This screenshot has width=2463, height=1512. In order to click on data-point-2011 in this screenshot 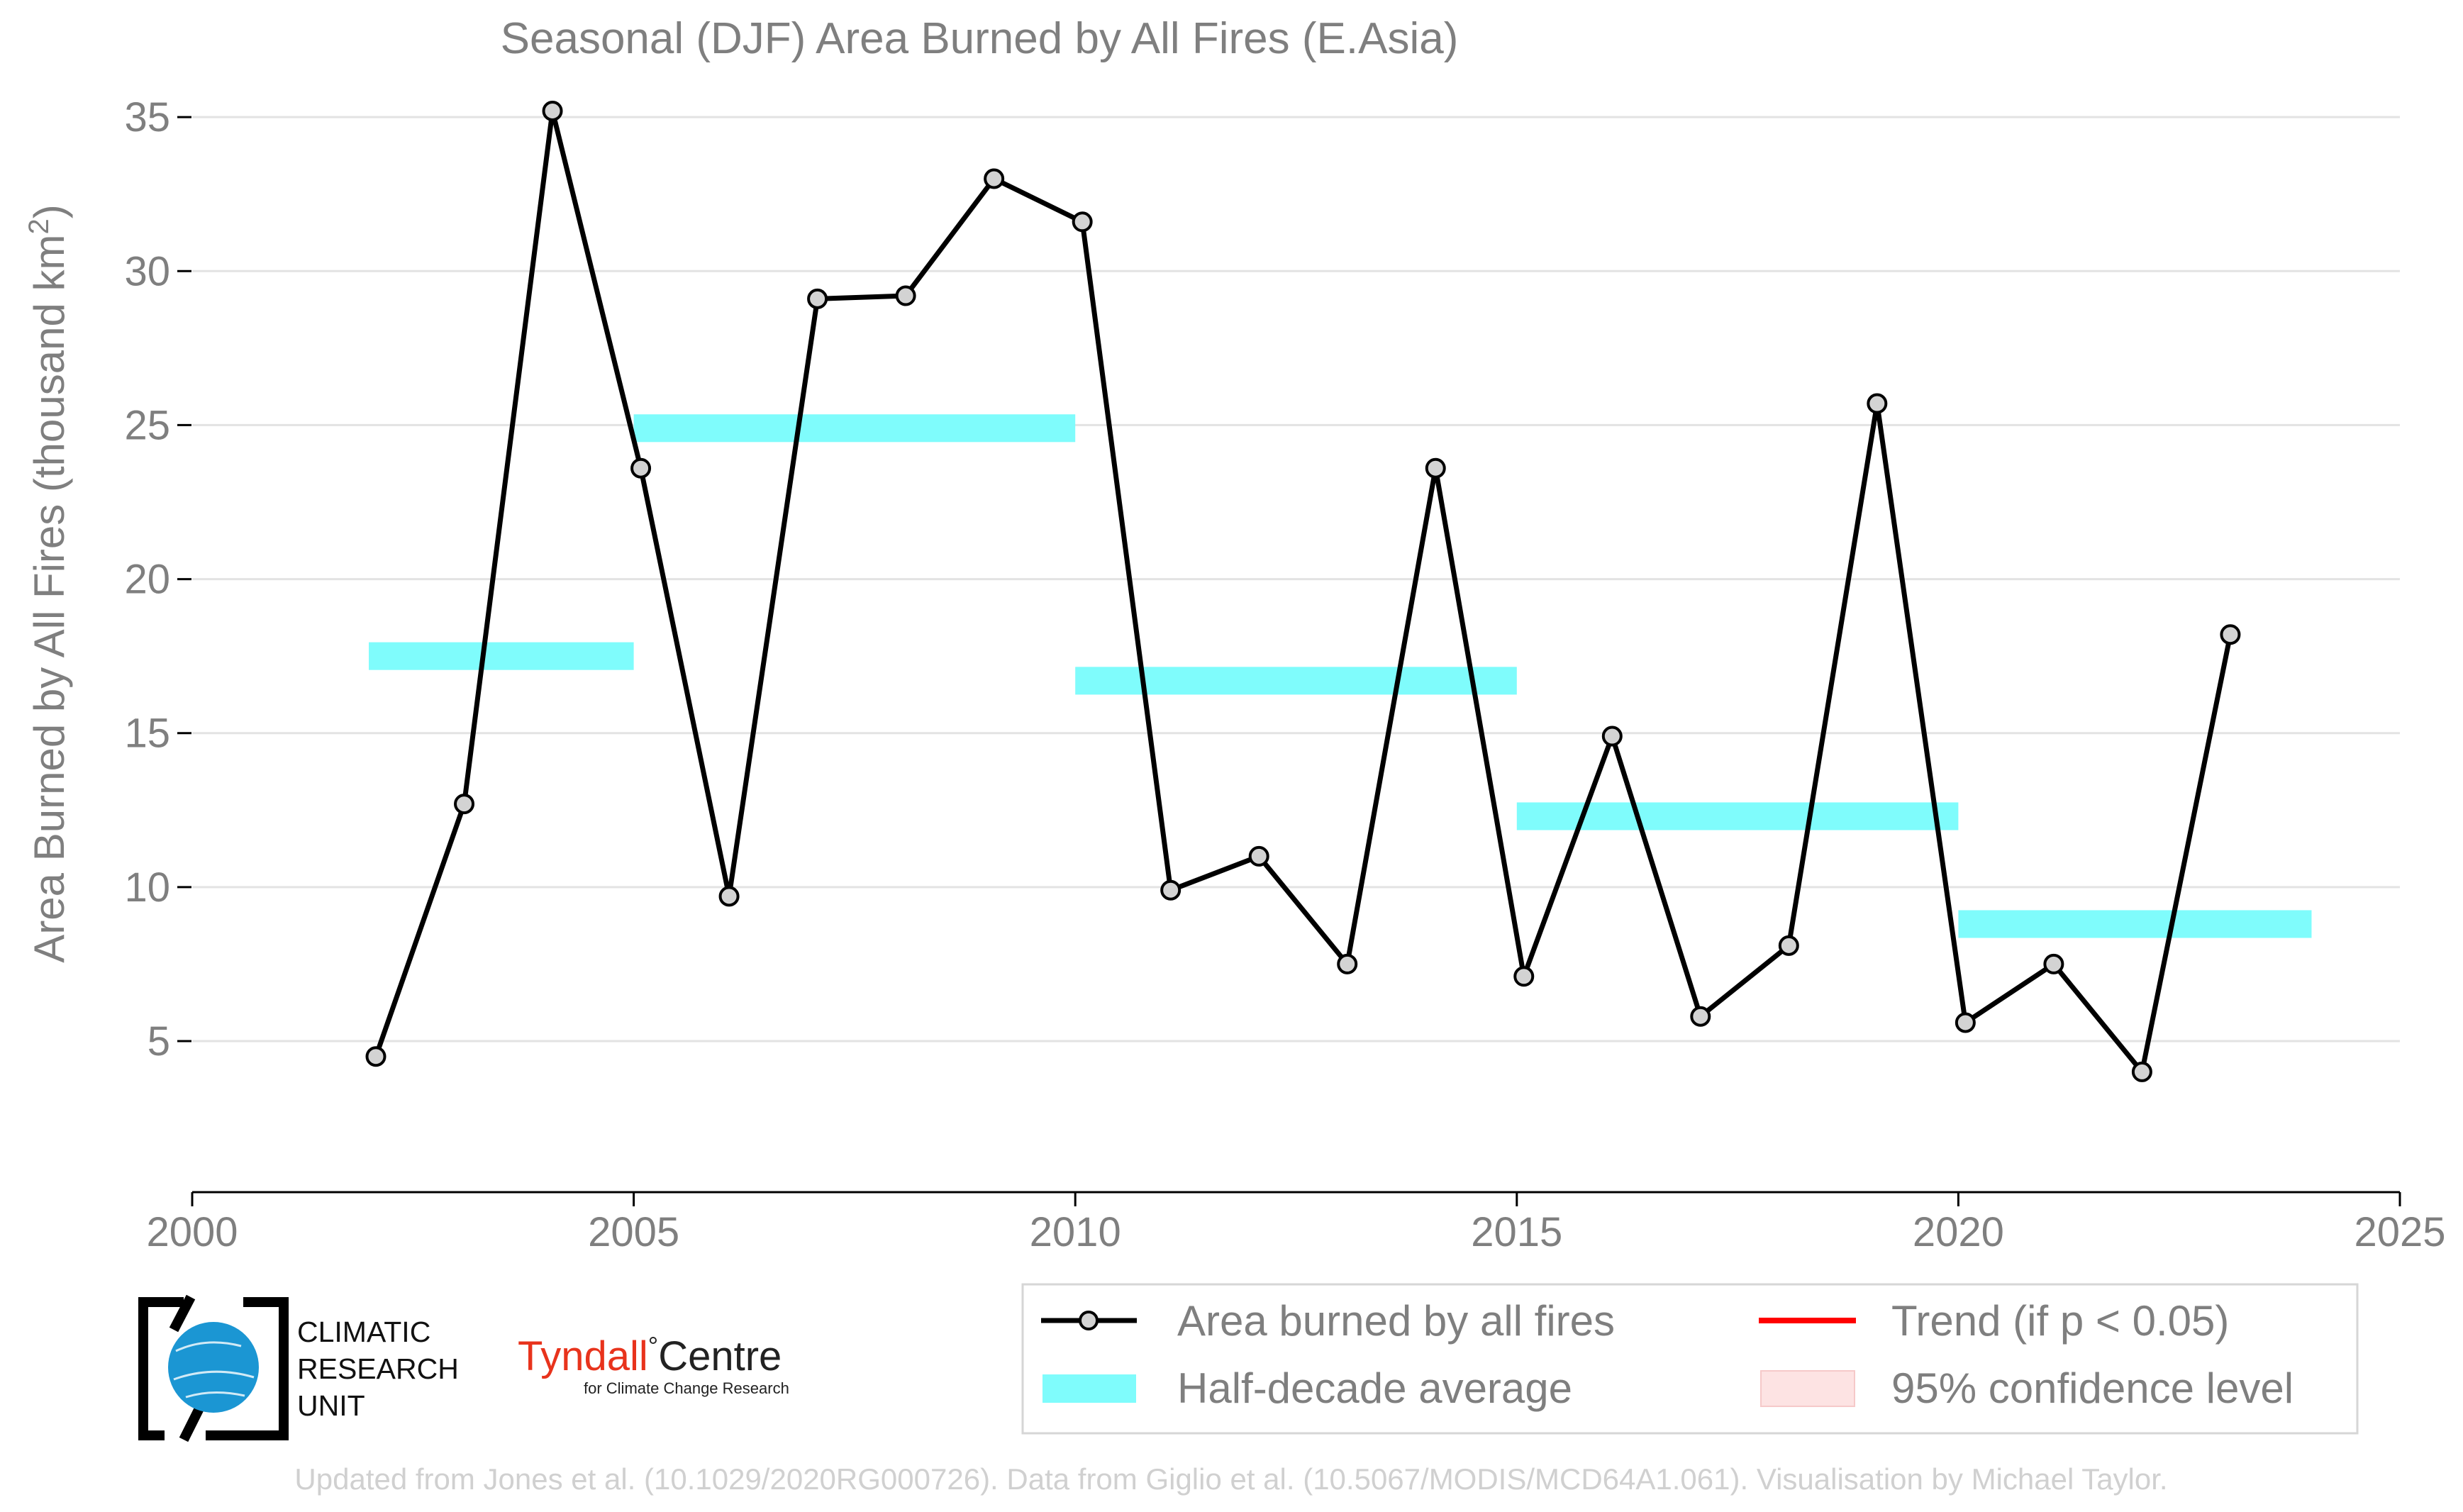, I will do `click(1170, 891)`.